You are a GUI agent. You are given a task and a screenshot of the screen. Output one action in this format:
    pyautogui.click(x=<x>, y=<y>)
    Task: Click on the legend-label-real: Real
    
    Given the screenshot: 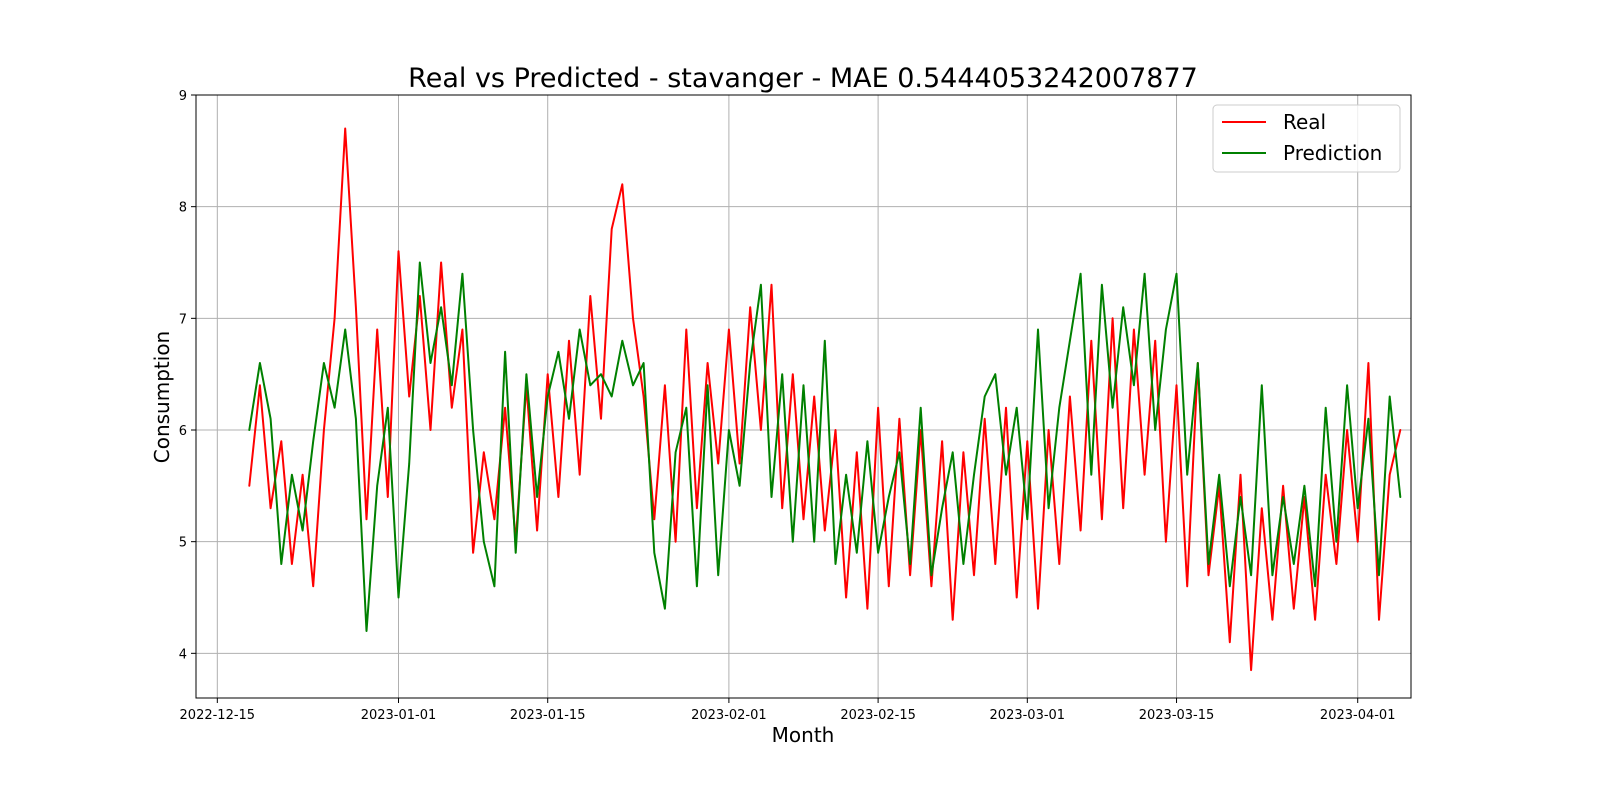 What is the action you would take?
    pyautogui.click(x=1304, y=122)
    